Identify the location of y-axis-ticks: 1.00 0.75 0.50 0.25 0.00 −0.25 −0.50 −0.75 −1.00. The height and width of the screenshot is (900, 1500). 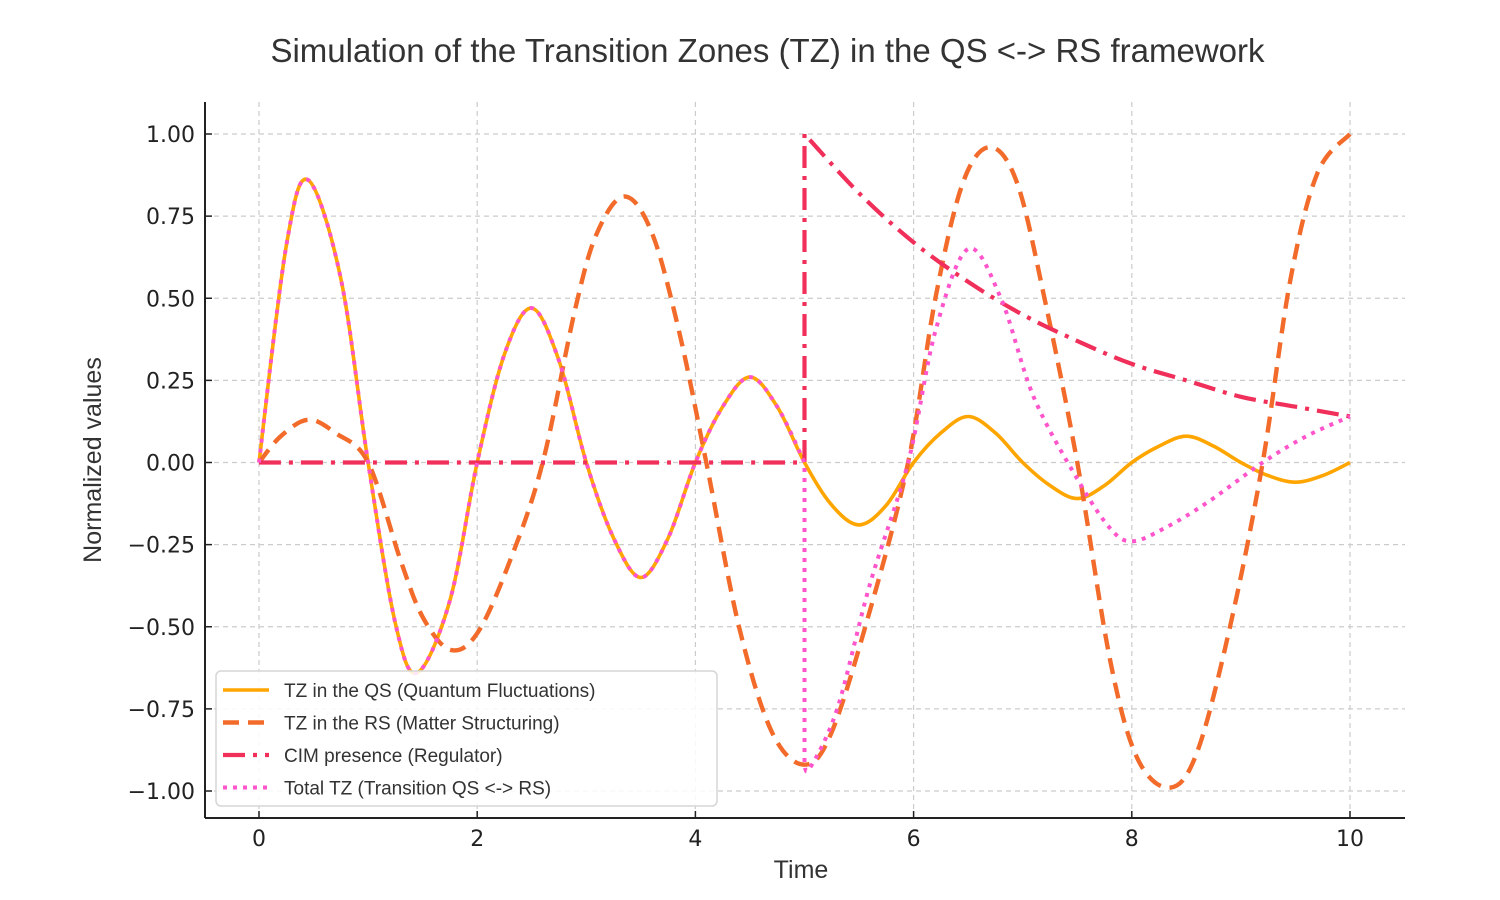
(170, 464).